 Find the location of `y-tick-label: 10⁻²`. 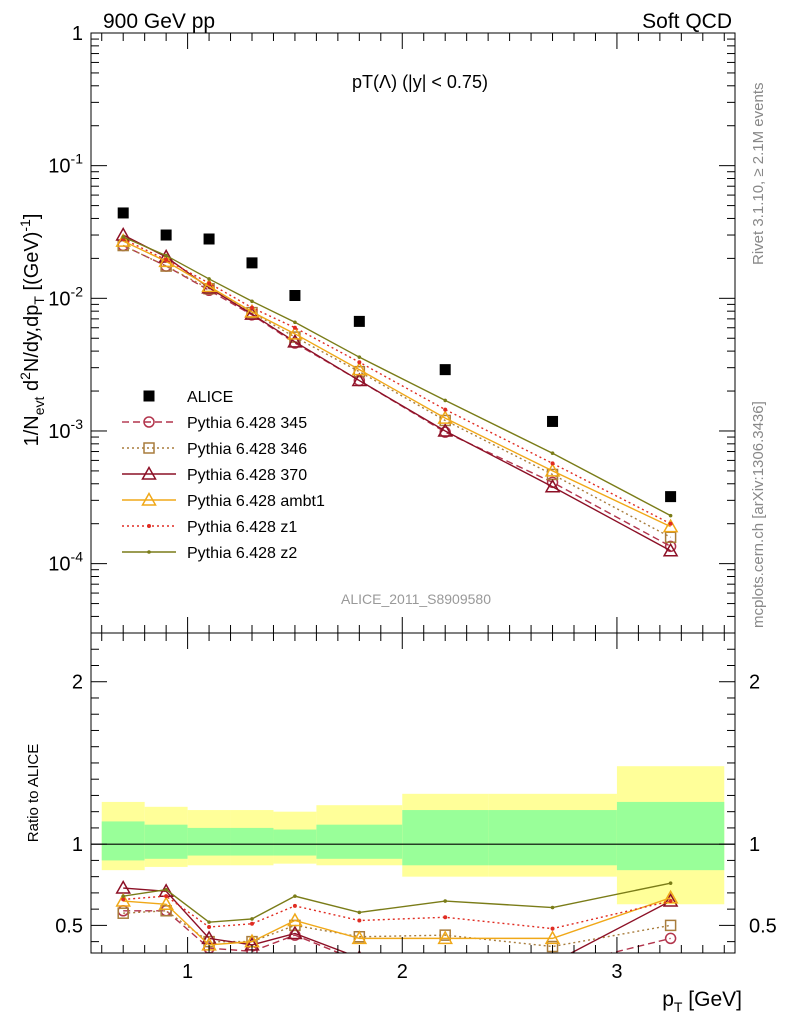

y-tick-label: 10⁻² is located at coordinates (65, 296).